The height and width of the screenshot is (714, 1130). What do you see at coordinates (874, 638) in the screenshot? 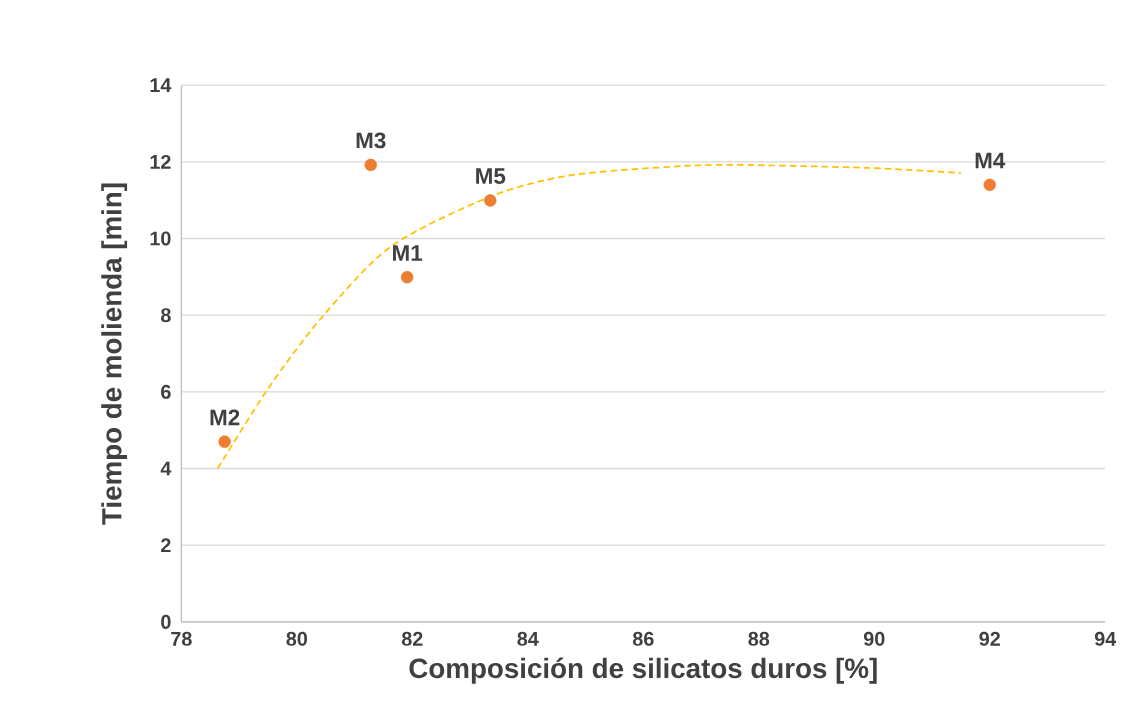
I see `x-tick-label: 90` at bounding box center [874, 638].